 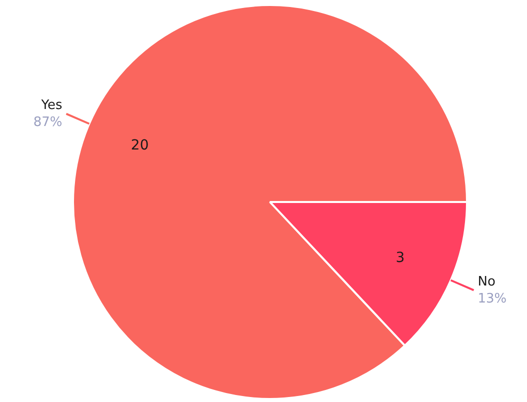 I want to click on data-label: 87%, so click(x=47, y=122).